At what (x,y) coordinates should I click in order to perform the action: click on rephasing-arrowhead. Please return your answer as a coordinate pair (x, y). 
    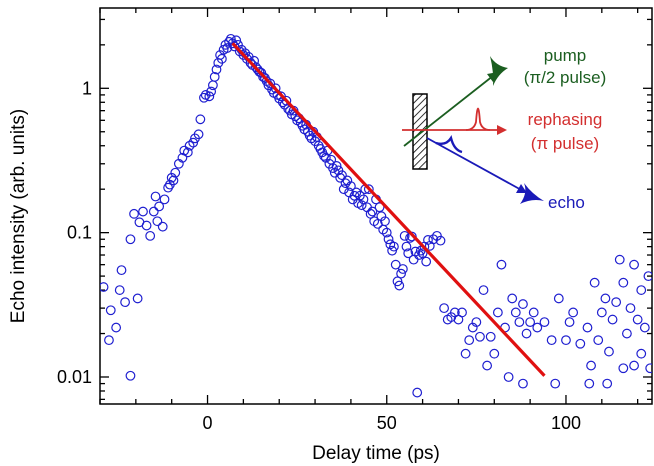
    Looking at the image, I should click on (502, 130).